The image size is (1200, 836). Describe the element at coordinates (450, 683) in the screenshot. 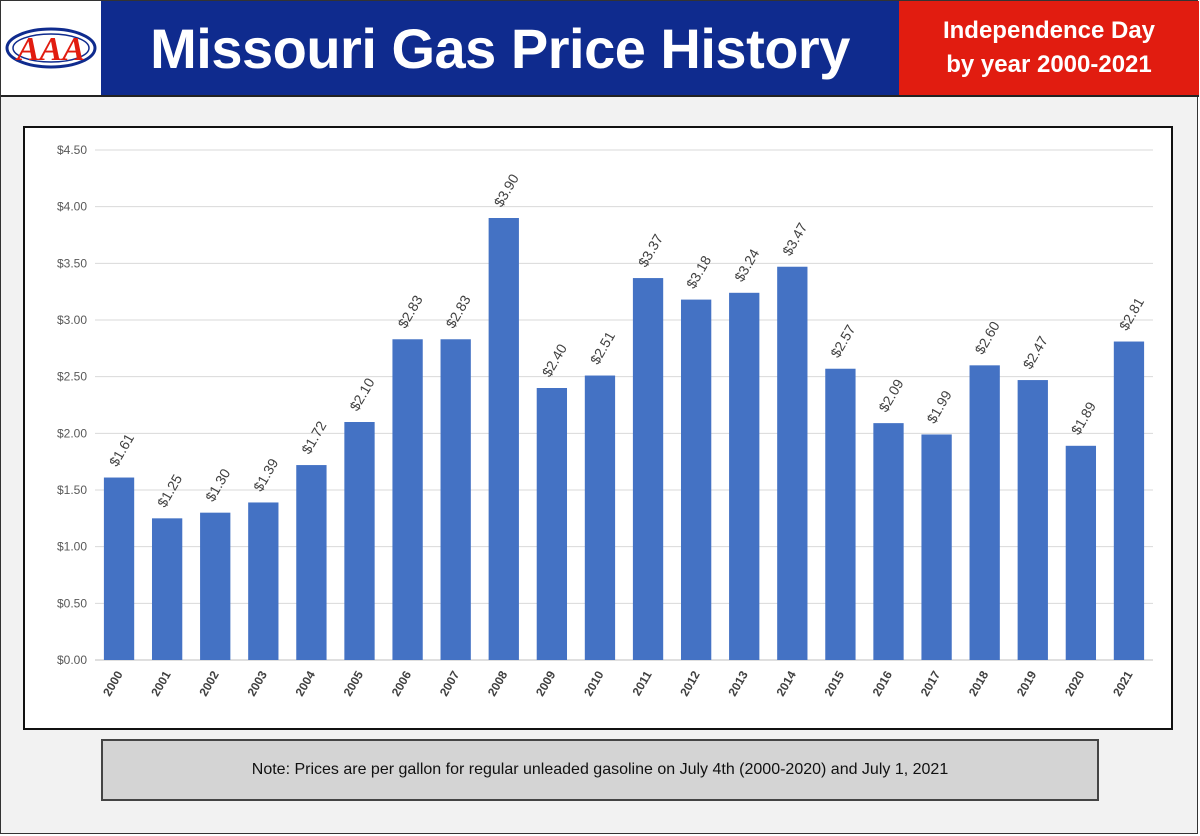

I see `x-tick-label: 2007` at that location.